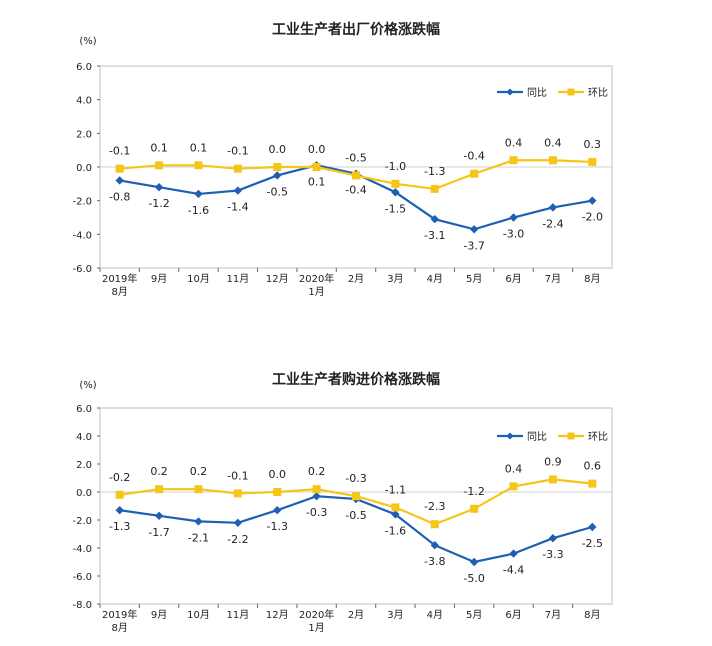  Describe the element at coordinates (514, 468) in the screenshot. I see `purchase-series-mom-data-label: 0.4` at that location.